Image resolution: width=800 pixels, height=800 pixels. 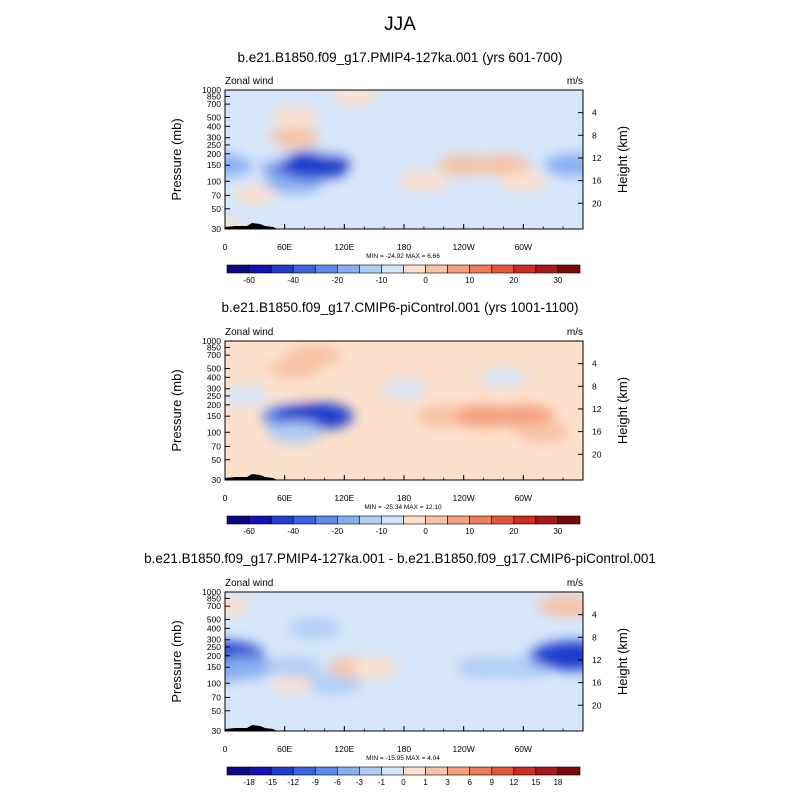 What do you see at coordinates (575, 583) in the screenshot?
I see `units-label: m/s` at bounding box center [575, 583].